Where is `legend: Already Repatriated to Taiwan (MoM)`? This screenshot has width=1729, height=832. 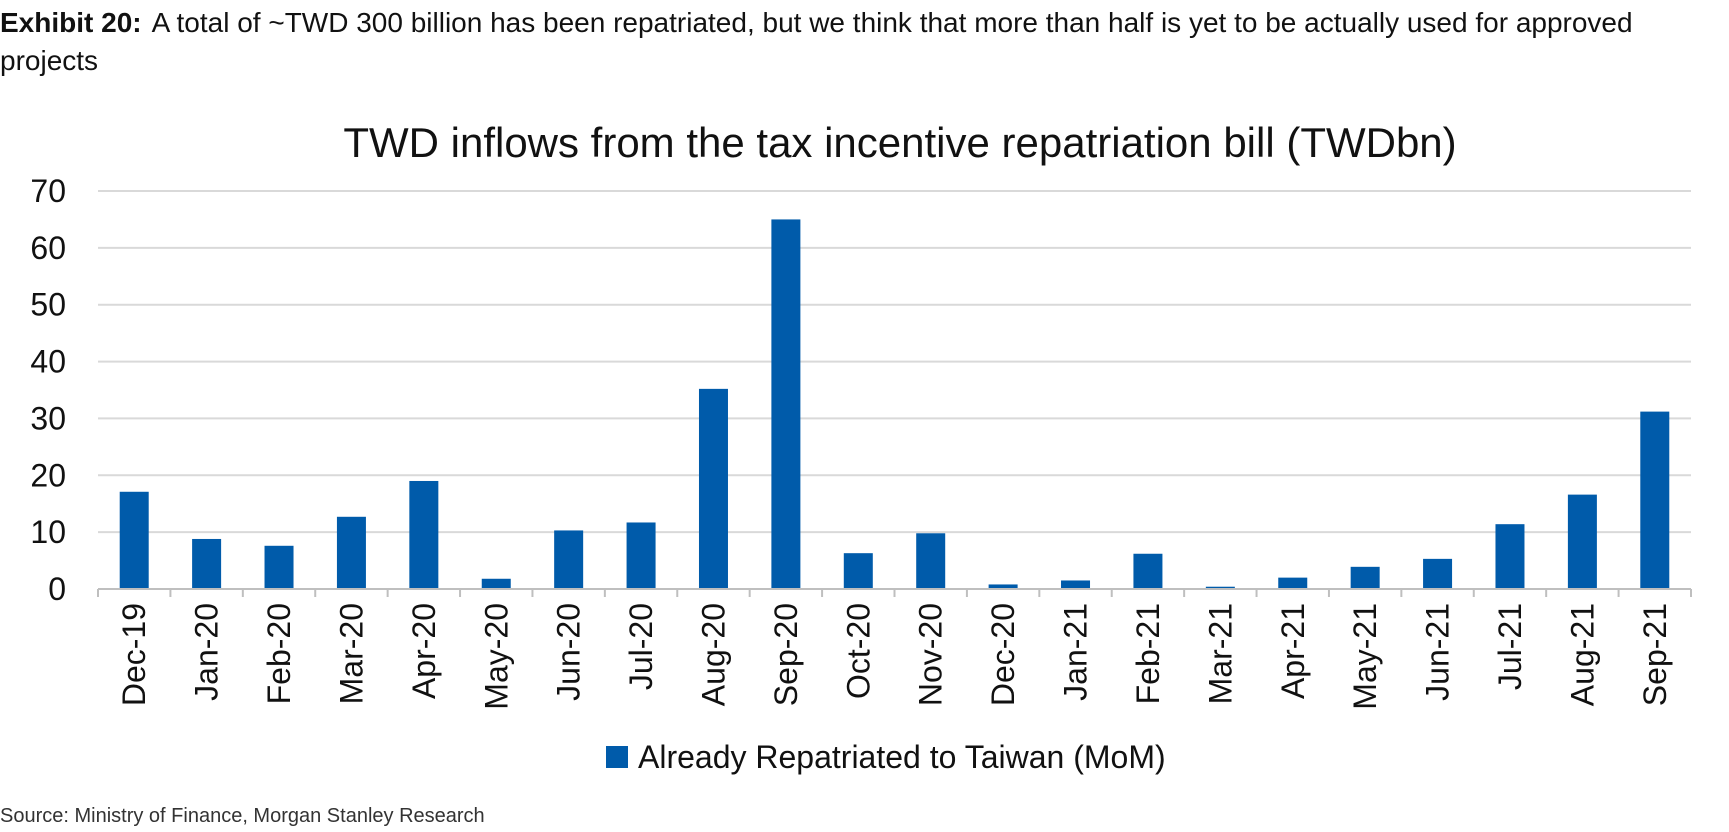 legend: Already Repatriated to Taiwan (MoM) is located at coordinates (886, 757).